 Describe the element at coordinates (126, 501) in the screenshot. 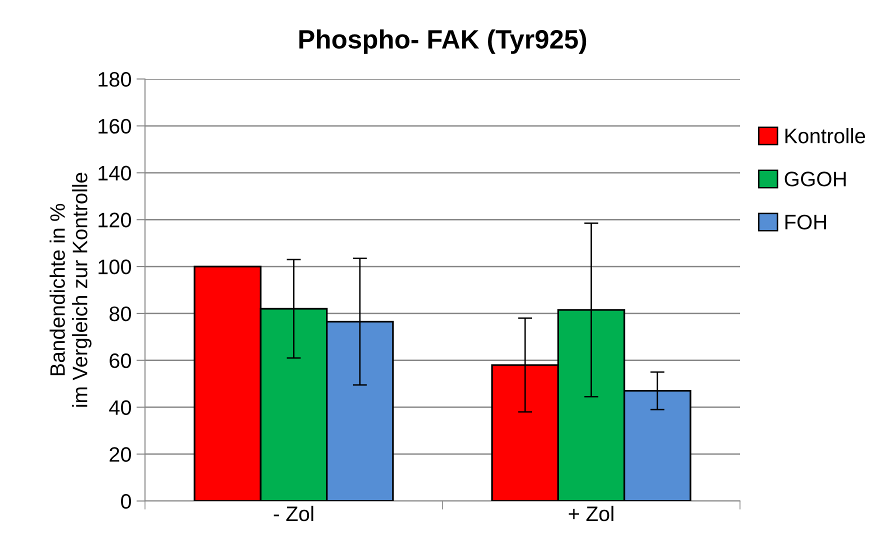

I see `y-tick-label: 0` at that location.